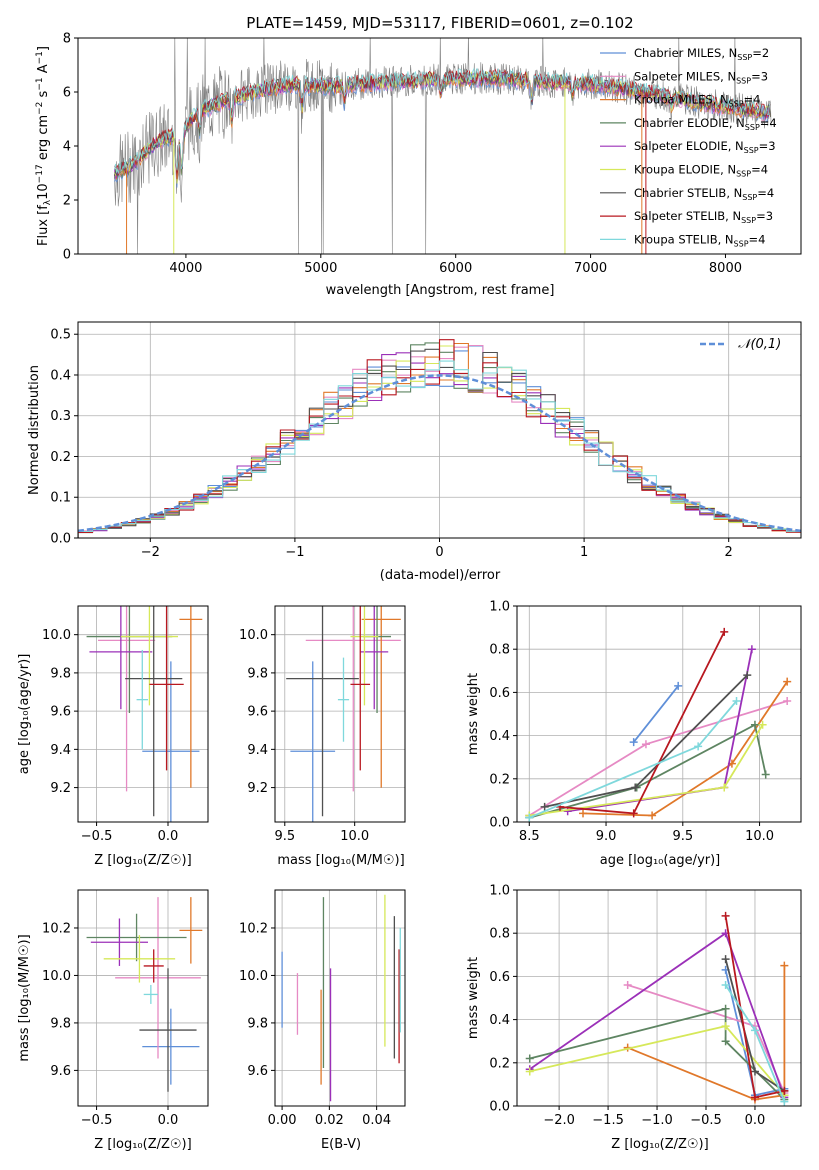  Describe the element at coordinates (34, 430) in the screenshot. I see `residuals-ylabel: Normed distribution` at that location.